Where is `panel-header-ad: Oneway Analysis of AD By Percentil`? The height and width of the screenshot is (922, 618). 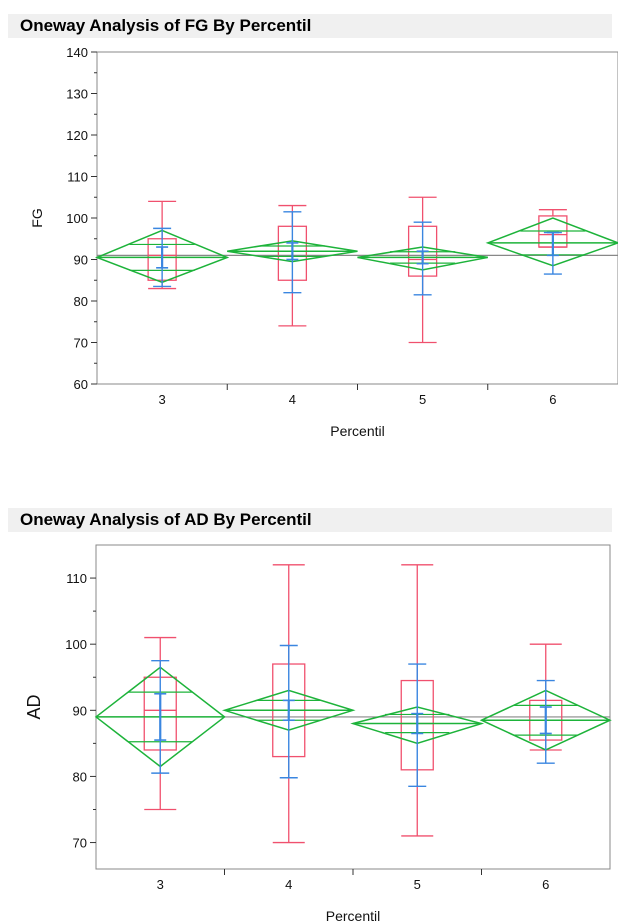
panel-header-ad: Oneway Analysis of AD By Percentil is located at coordinates (310, 520).